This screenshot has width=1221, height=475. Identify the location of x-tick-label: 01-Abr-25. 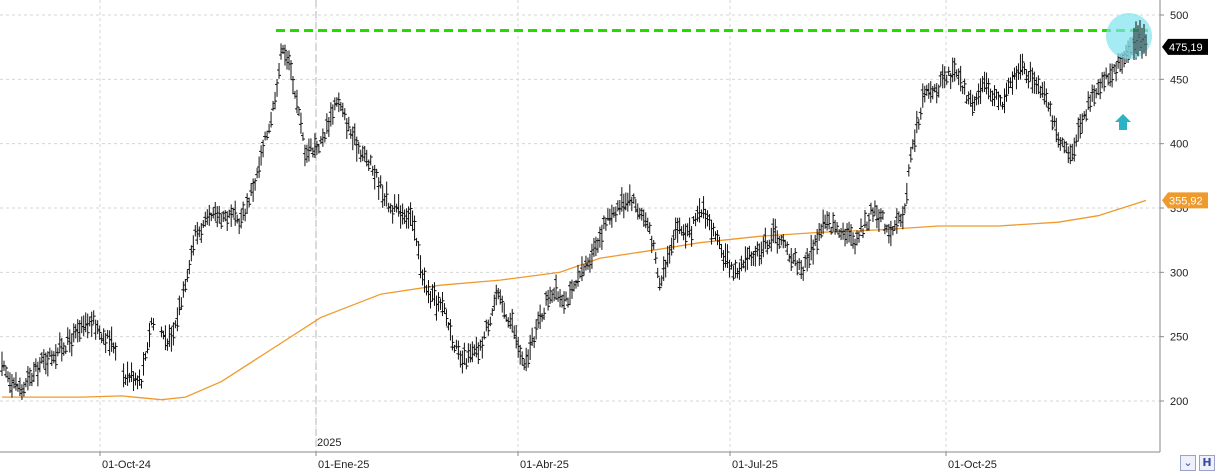
(544, 465).